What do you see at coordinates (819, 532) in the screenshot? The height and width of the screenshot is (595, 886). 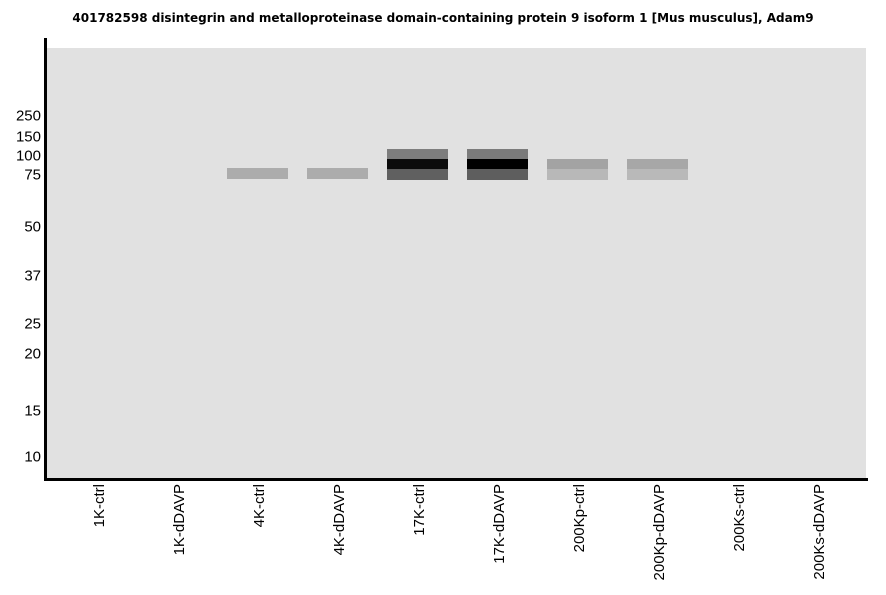 I see `x-tick-label: 200Ks-dDAVP` at bounding box center [819, 532].